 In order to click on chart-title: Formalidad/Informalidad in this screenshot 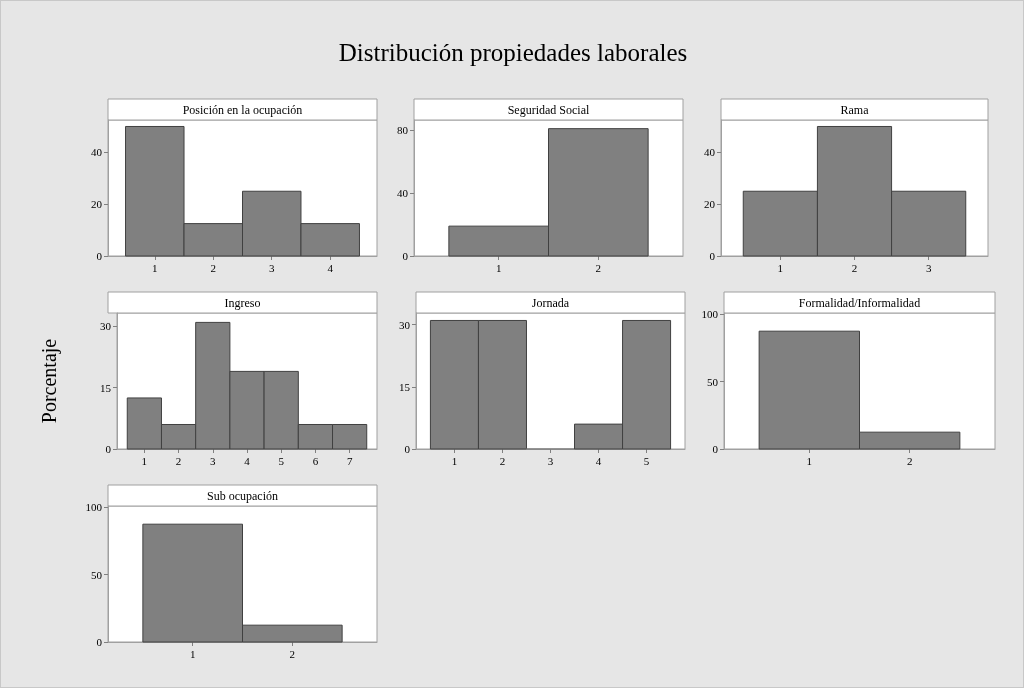, I will do `click(859, 302)`.